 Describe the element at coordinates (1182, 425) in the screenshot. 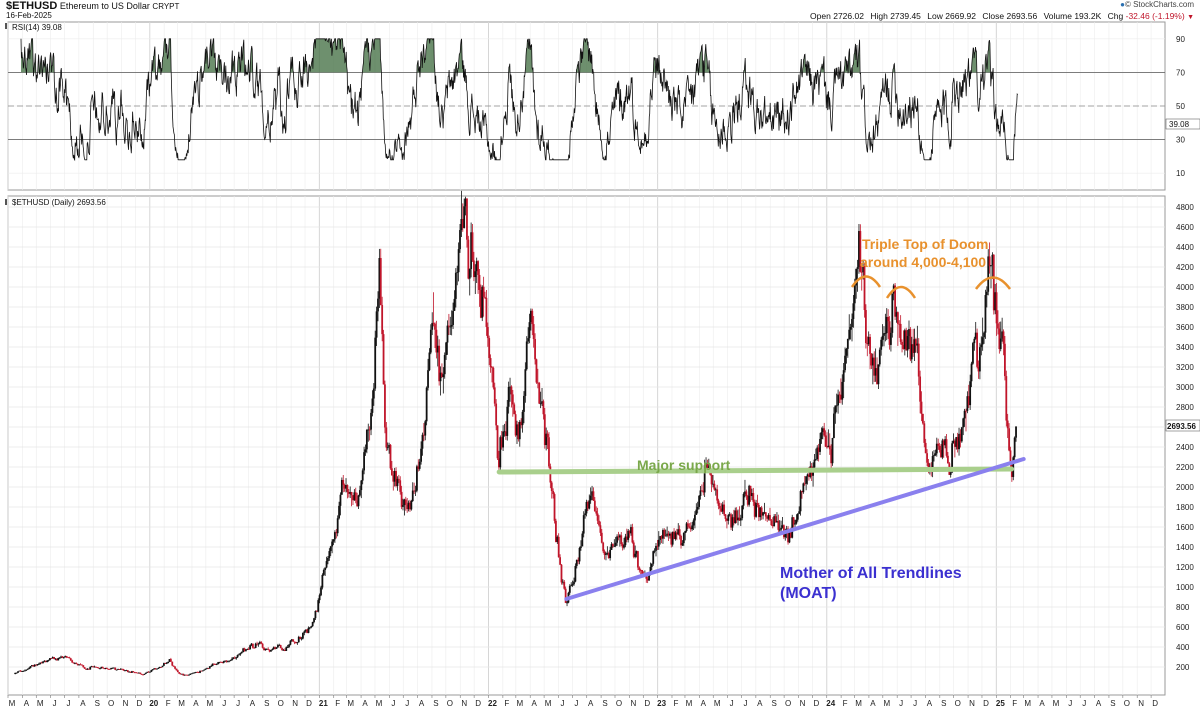

I see `price-last-value-box` at that location.